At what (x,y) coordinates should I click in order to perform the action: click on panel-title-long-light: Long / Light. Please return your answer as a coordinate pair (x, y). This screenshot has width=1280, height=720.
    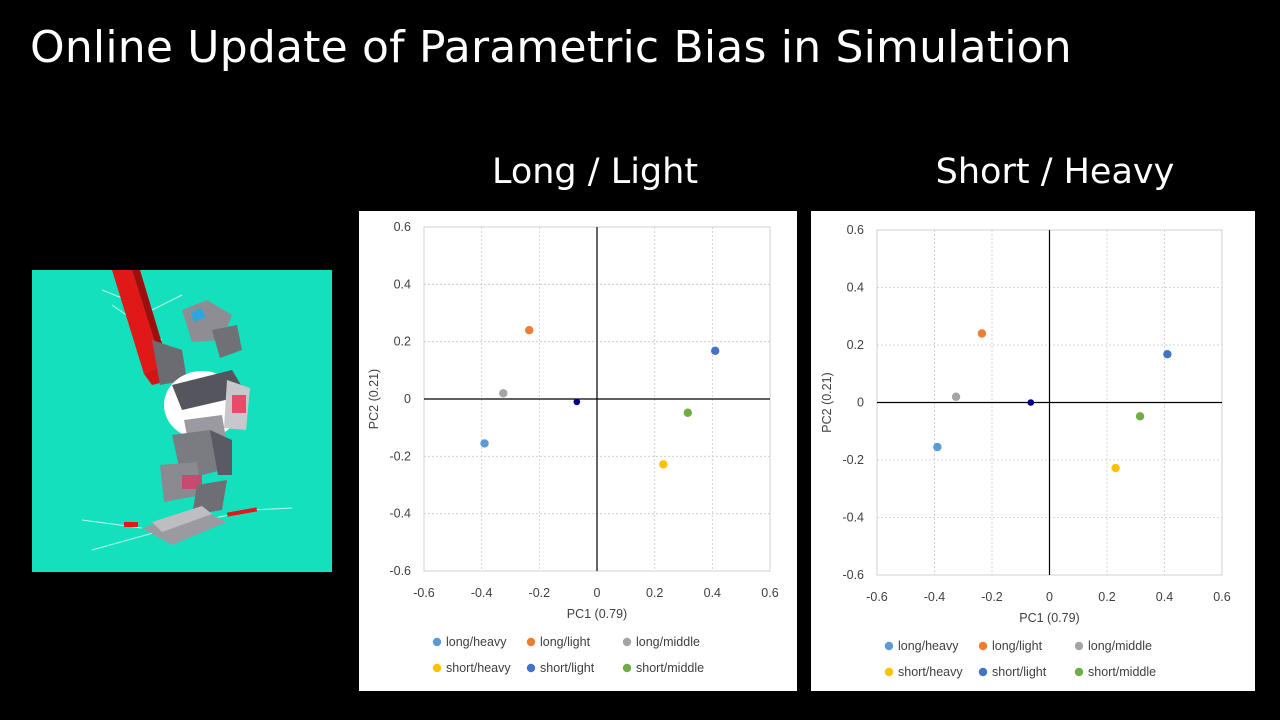
    Looking at the image, I should click on (595, 172).